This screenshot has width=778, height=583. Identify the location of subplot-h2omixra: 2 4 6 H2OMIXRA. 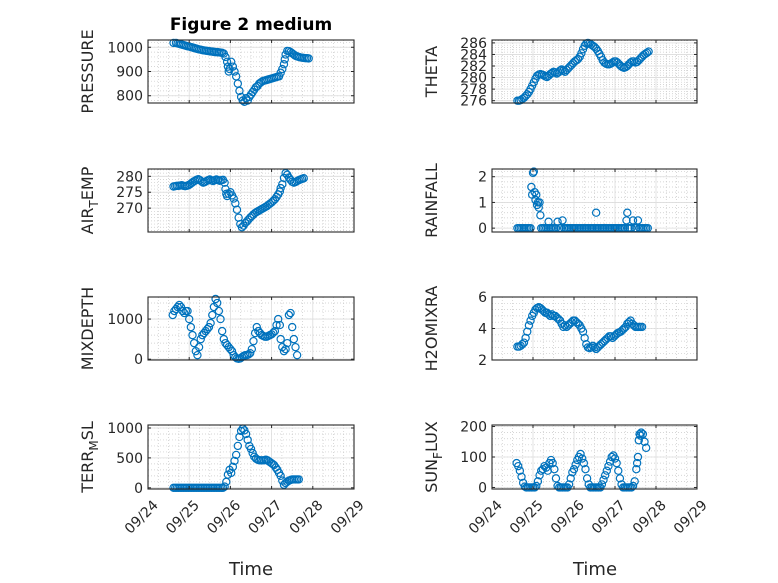
(560, 328).